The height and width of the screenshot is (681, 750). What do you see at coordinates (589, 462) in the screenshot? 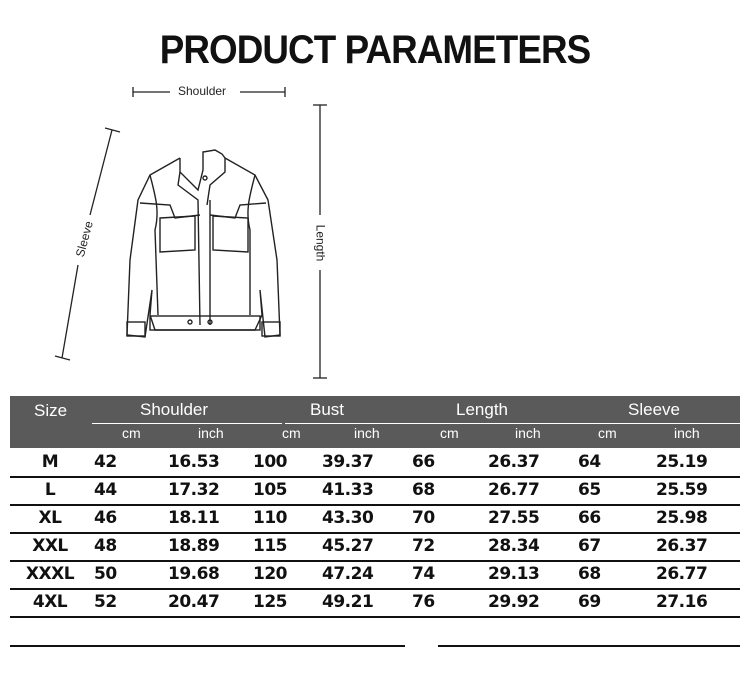
I see `cell-sleeve-cm: 64` at bounding box center [589, 462].